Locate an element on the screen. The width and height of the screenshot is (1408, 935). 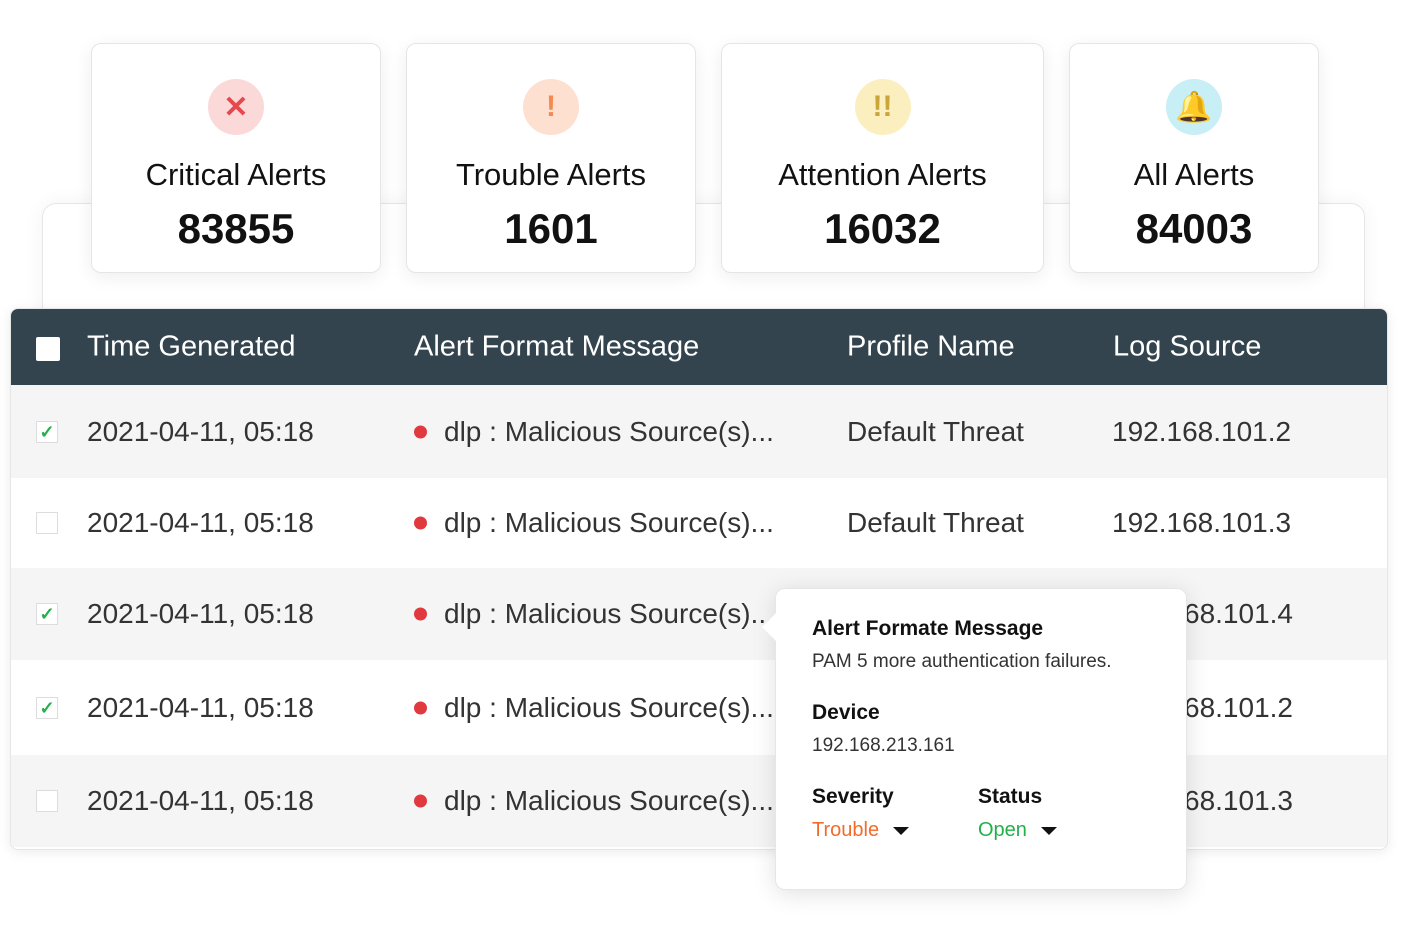
severity-label: Severity is located at coordinates (853, 796).